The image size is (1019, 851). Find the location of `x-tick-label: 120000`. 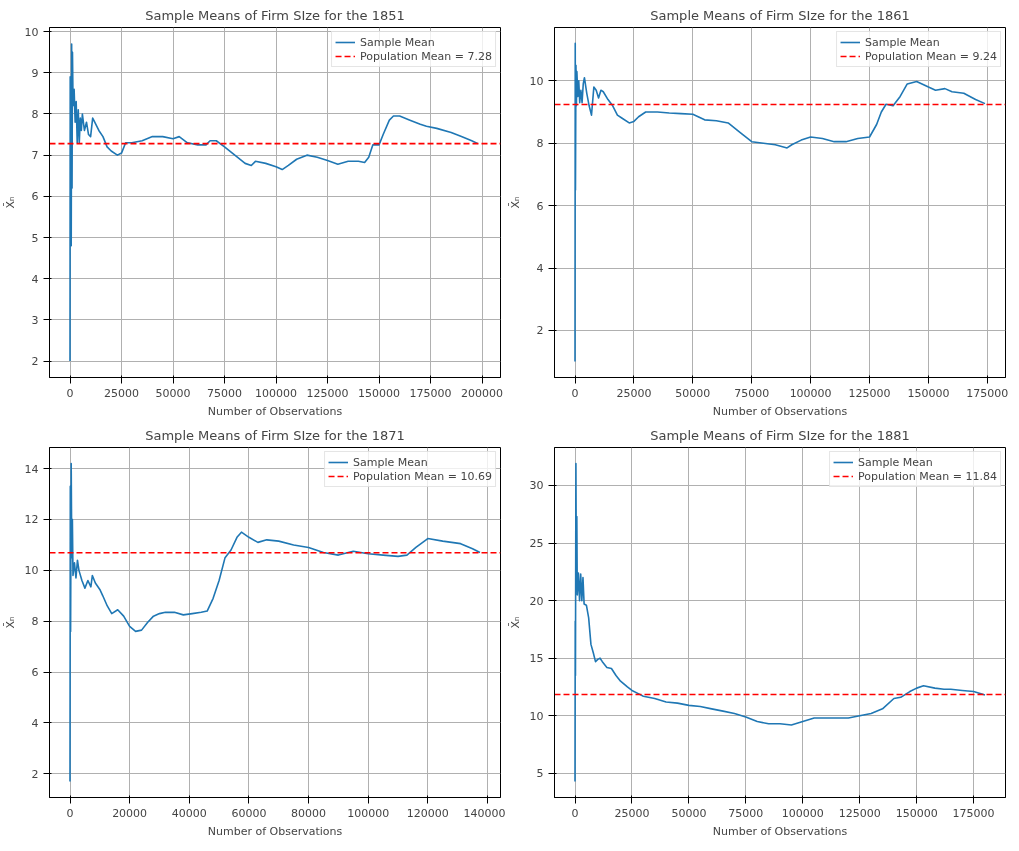

x-tick-label: 120000 is located at coordinates (427, 813).